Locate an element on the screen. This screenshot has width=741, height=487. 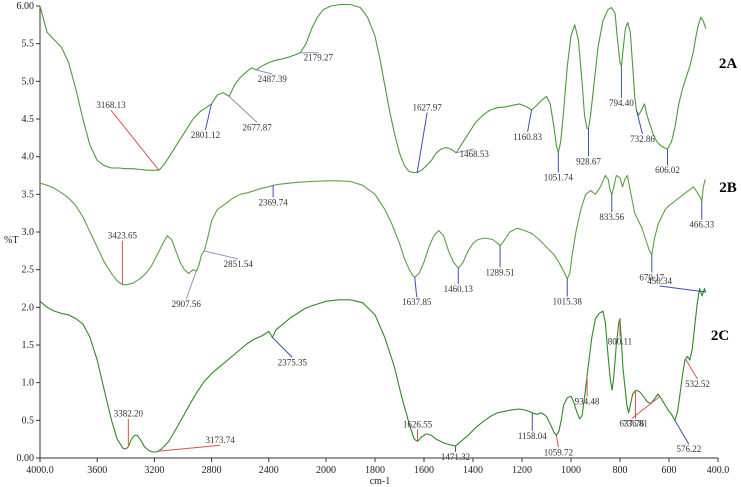
peak-label: 1160.83 is located at coordinates (527, 137).